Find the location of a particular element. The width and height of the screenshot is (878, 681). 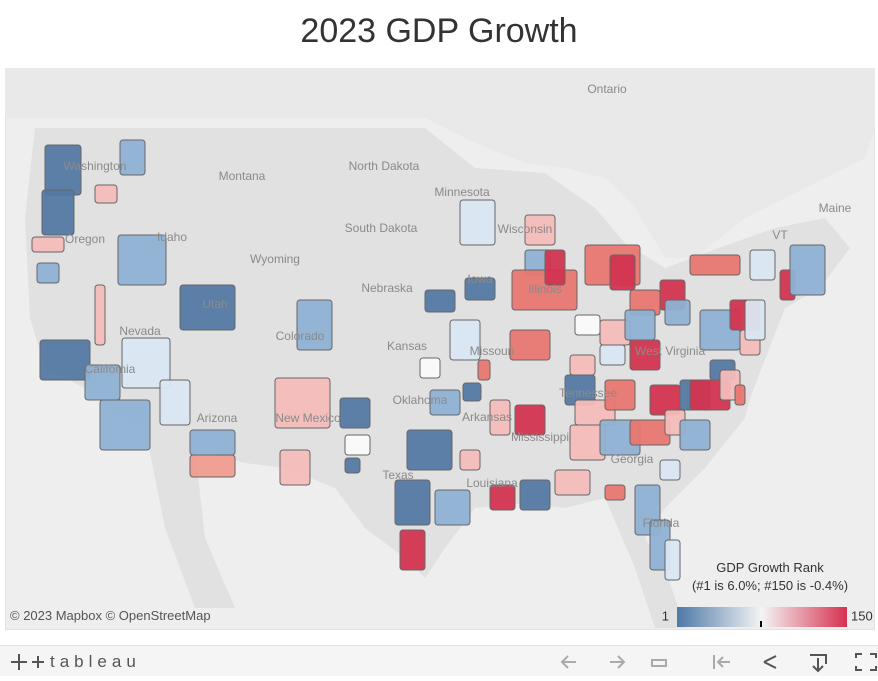

tableau-logo: tableau is located at coordinates (95, 661).